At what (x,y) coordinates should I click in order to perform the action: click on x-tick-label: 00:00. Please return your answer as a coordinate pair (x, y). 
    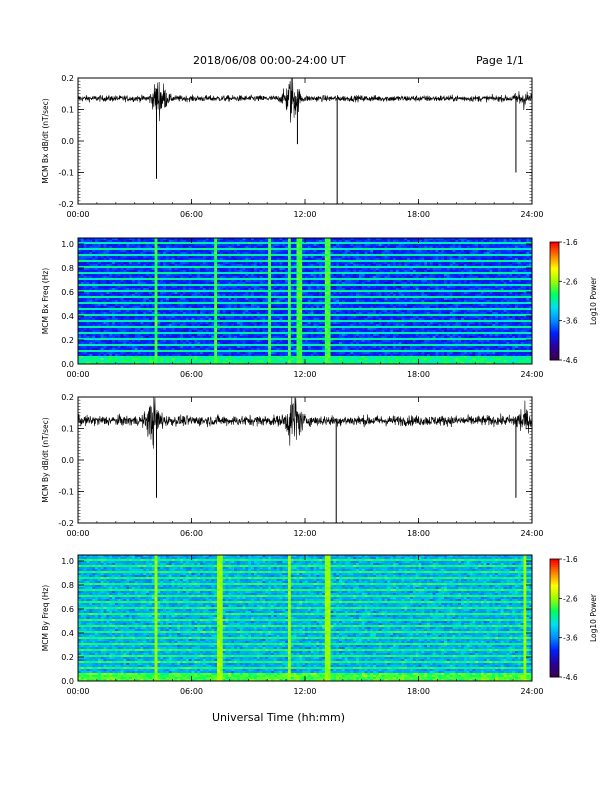
    Looking at the image, I should click on (77, 214).